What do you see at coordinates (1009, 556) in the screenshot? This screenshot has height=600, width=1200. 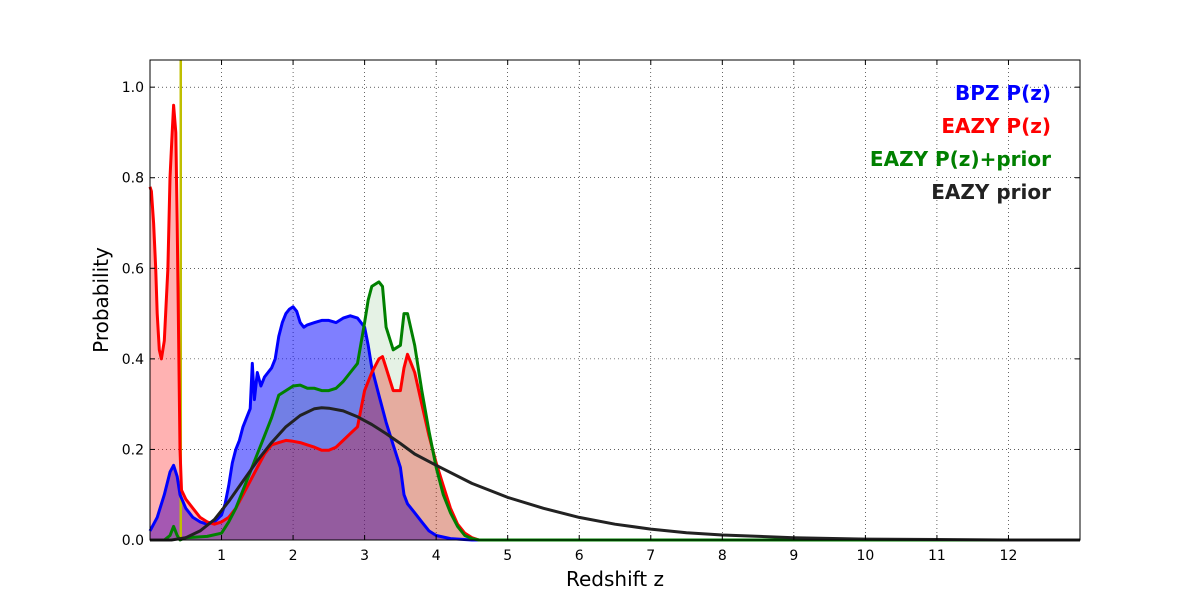 I see `x-tick-label: 12` at bounding box center [1009, 556].